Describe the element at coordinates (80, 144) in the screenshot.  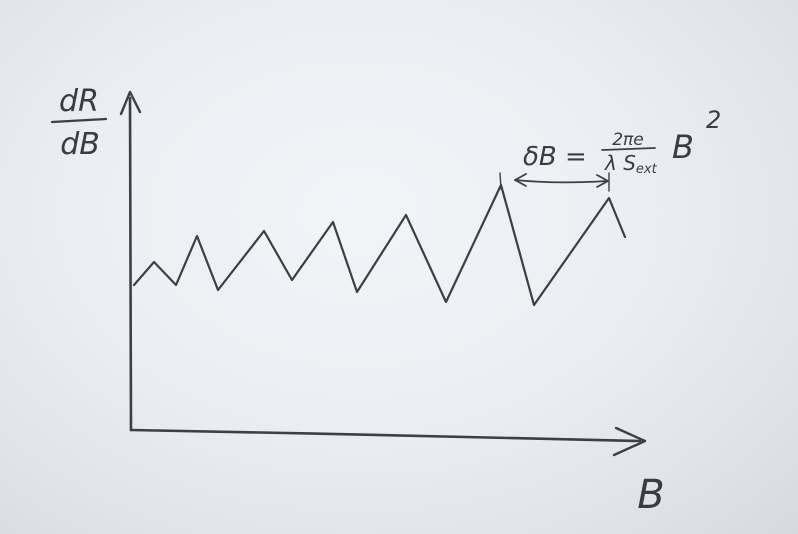
I see `y-label-denominator: dB` at that location.